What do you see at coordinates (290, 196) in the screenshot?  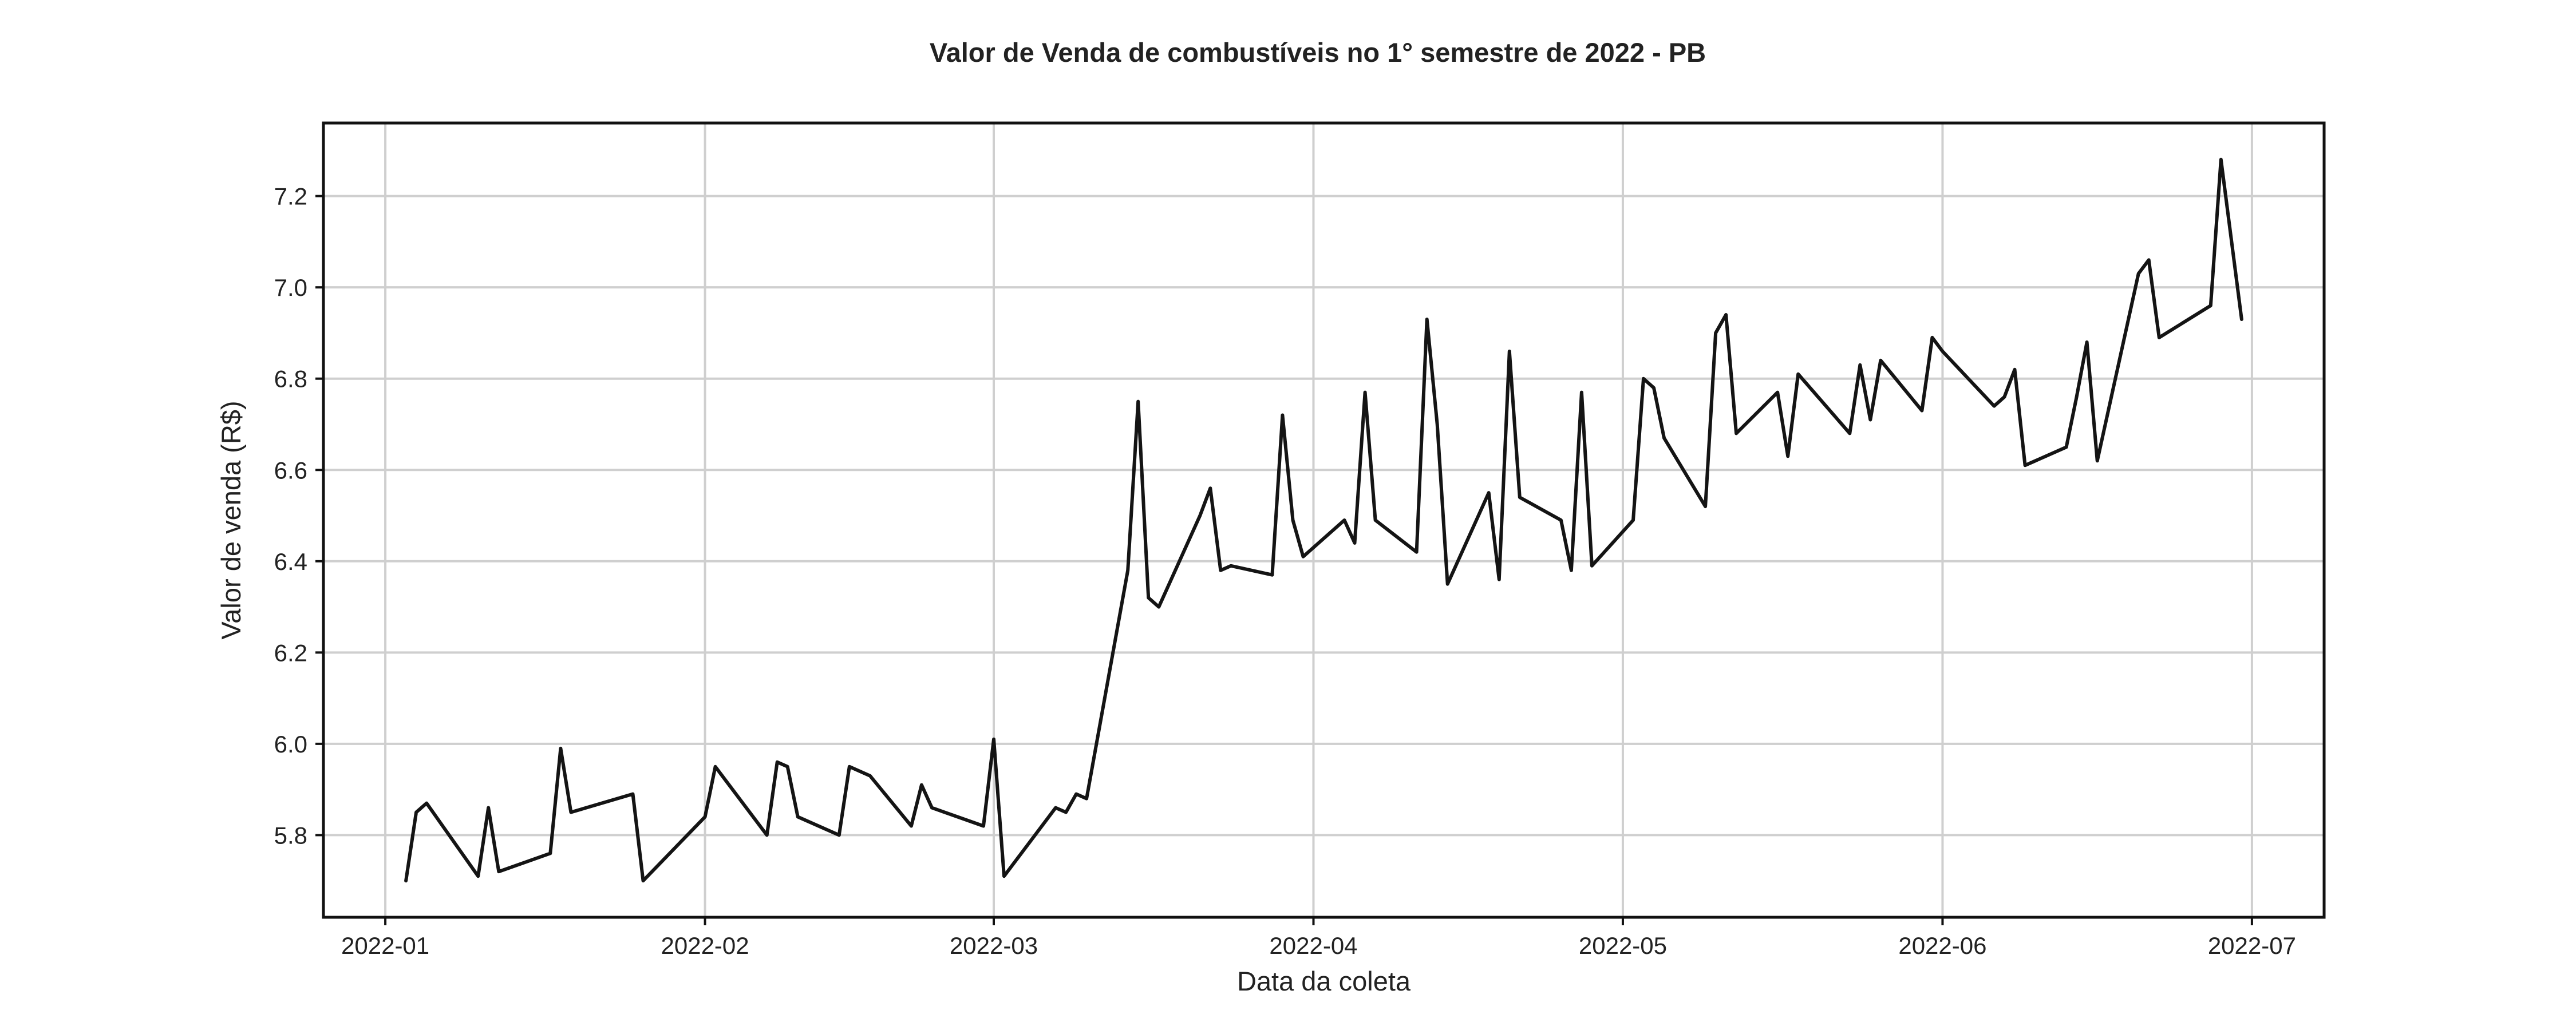 I see `y-tick-label: 7.2` at bounding box center [290, 196].